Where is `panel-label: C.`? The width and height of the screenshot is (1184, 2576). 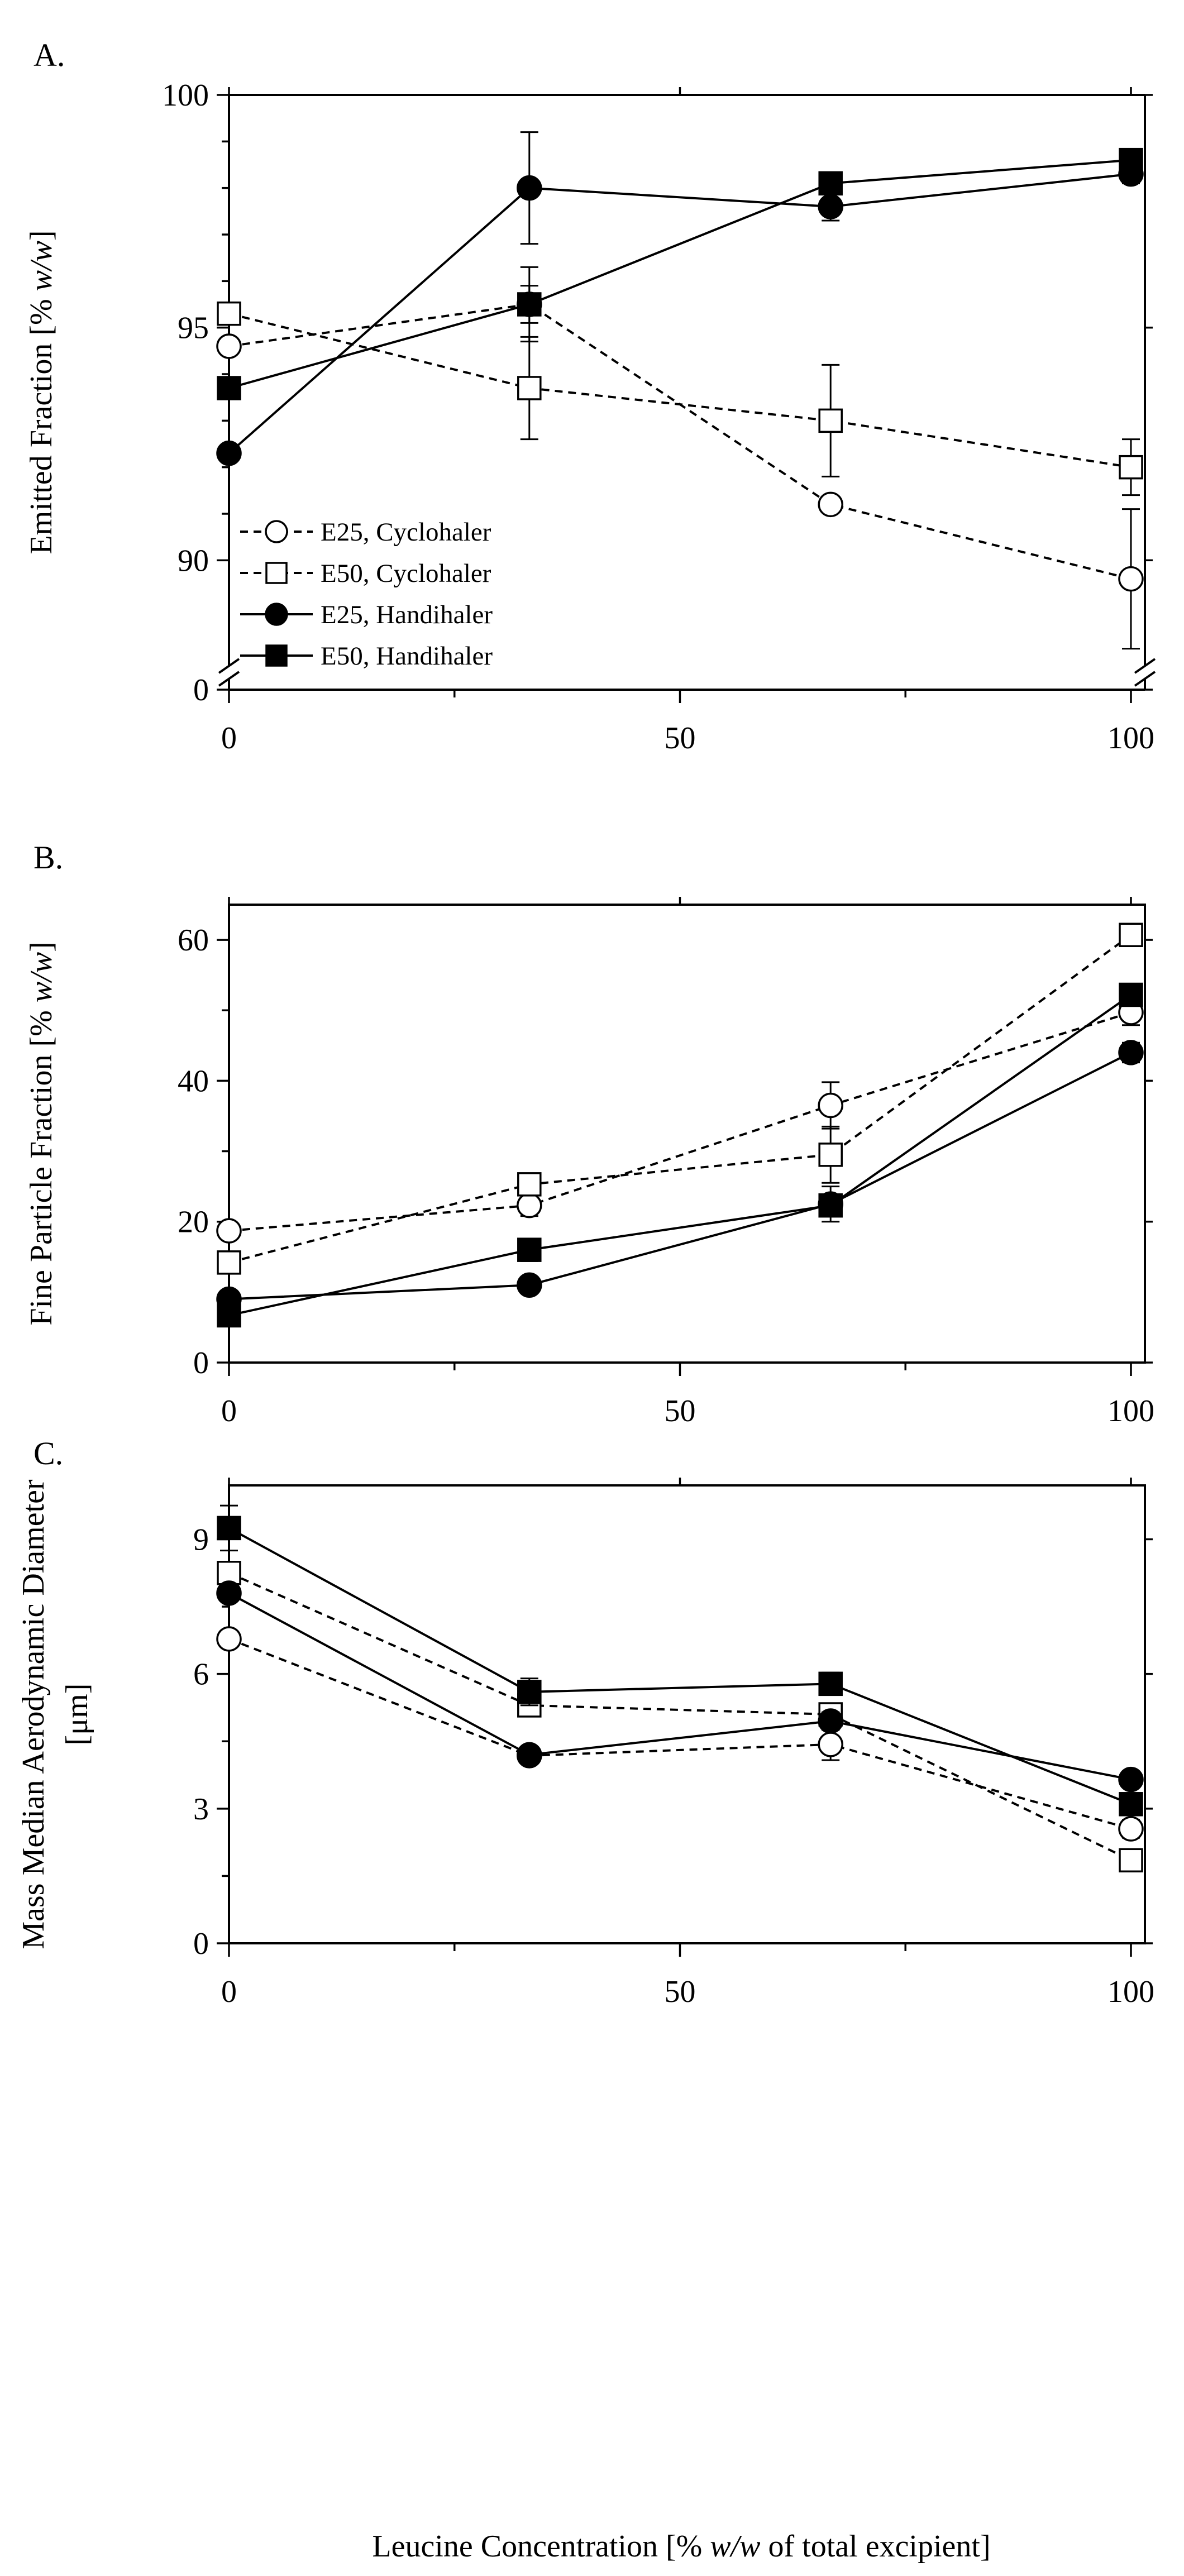 panel-label: C. is located at coordinates (49, 1453).